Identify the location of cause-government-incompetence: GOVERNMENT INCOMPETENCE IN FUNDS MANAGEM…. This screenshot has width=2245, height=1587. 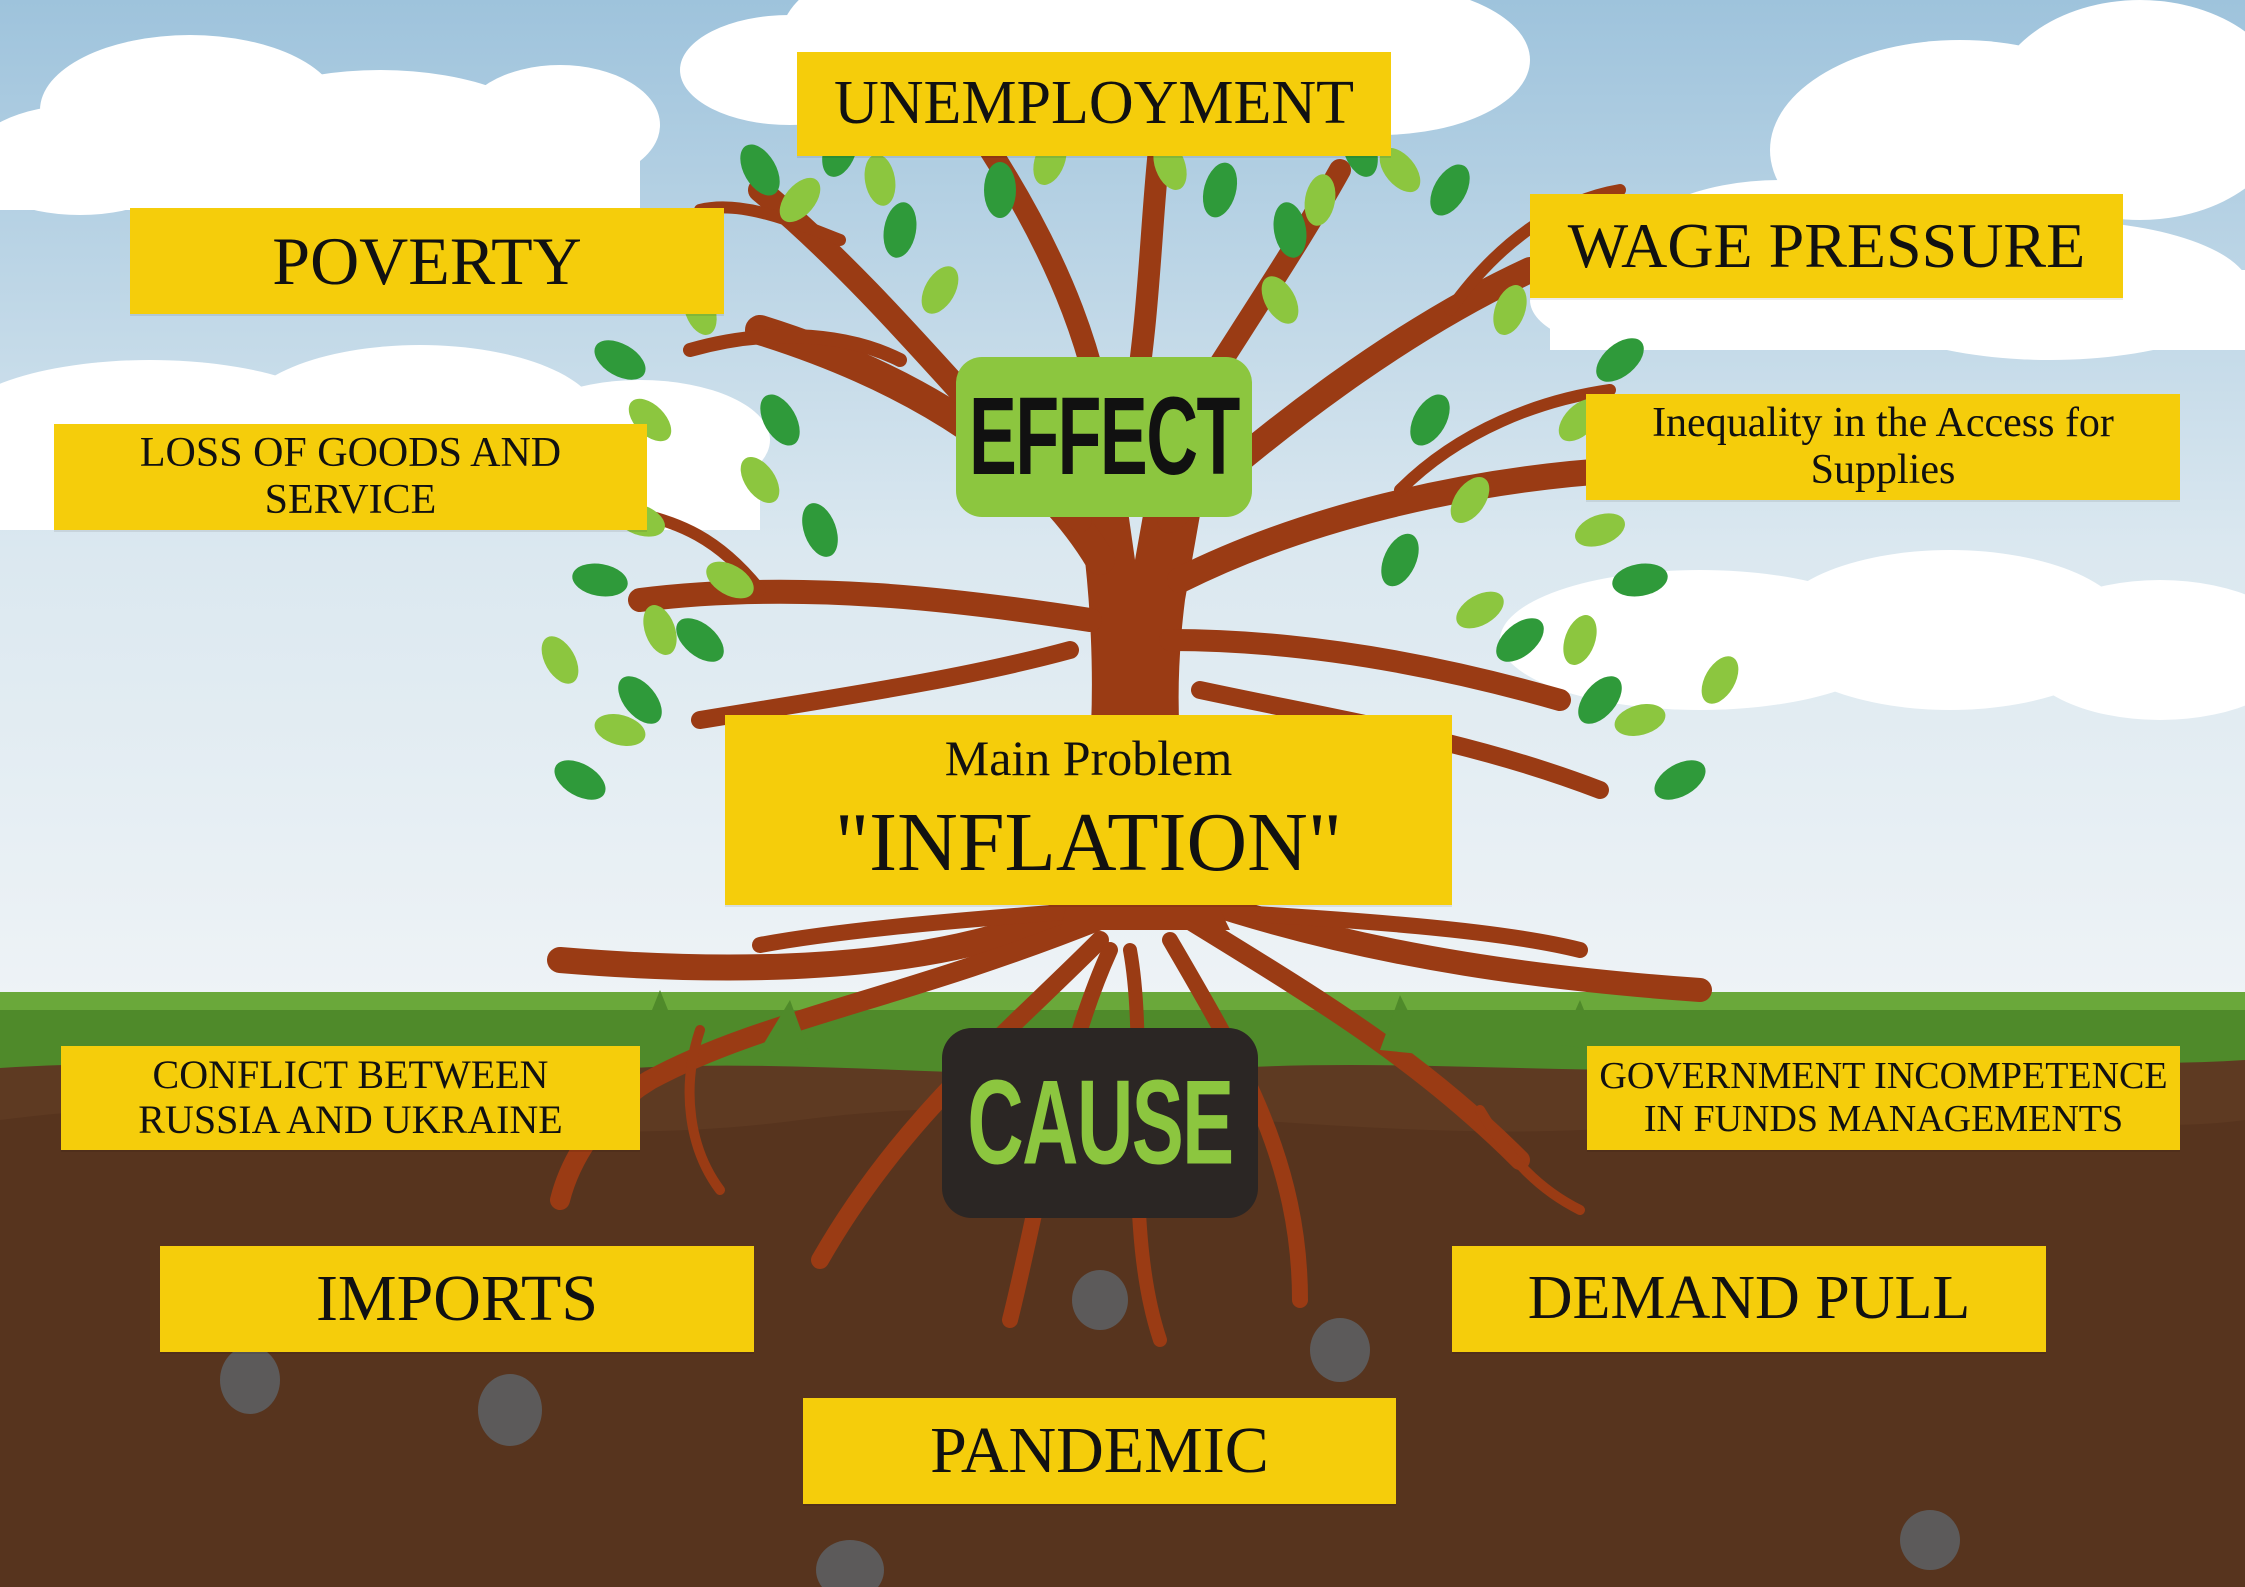
(1883, 1098).